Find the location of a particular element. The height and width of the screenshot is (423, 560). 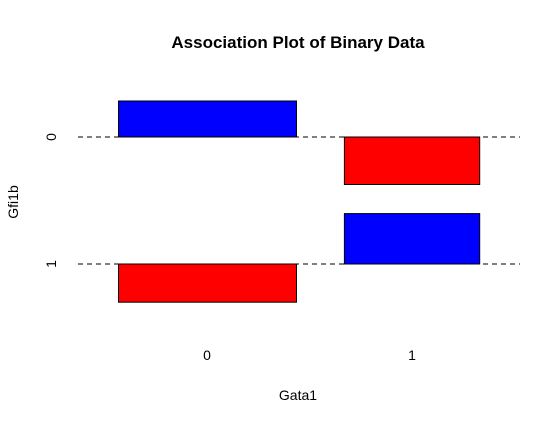

chart-title: Association Plot of Binary Data is located at coordinates (298, 42).